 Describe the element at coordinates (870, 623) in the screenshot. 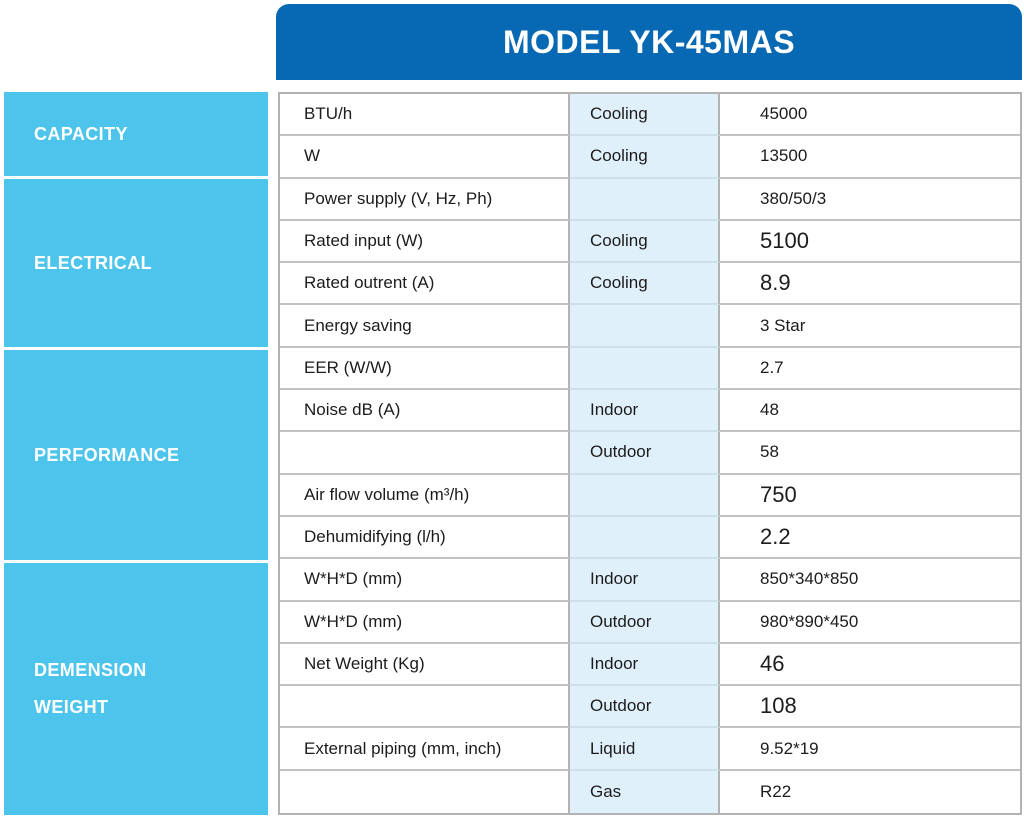

I see `value-cell: 980*890*450` at that location.